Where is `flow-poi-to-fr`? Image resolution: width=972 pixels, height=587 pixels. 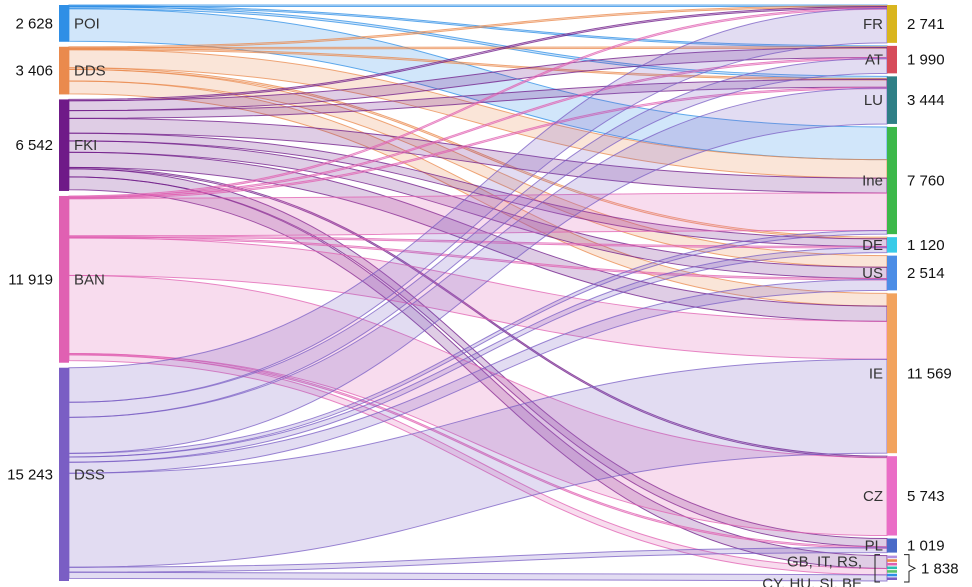
flow-poi-to-fr is located at coordinates (478, 6).